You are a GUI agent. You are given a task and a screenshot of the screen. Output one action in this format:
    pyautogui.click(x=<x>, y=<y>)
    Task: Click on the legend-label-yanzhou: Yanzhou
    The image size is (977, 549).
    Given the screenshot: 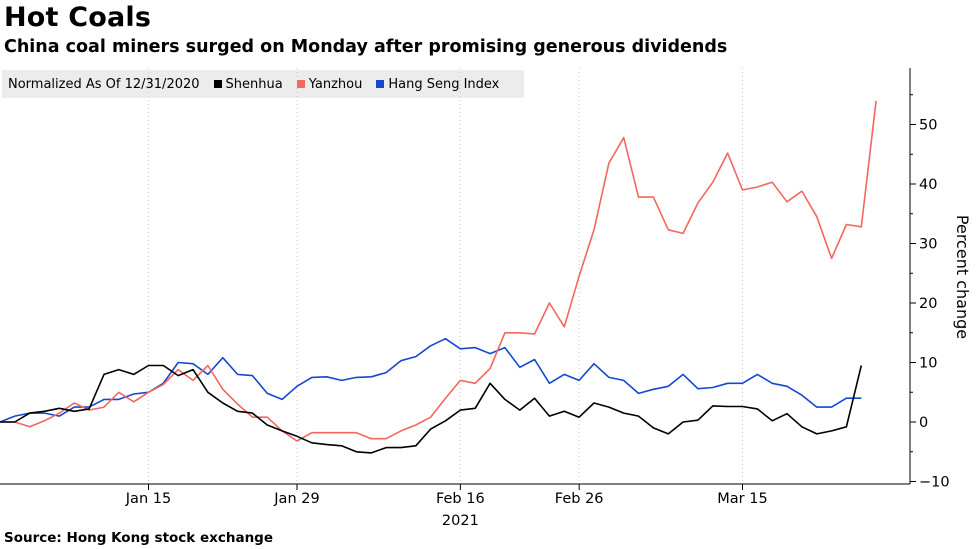 What is the action you would take?
    pyautogui.click(x=335, y=84)
    